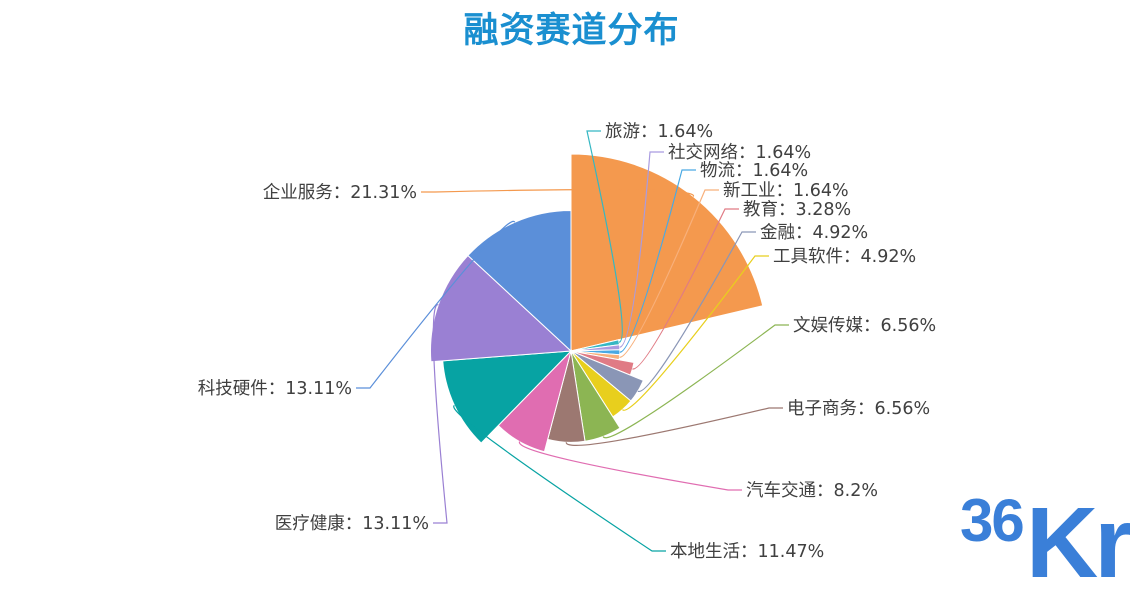 The height and width of the screenshot is (590, 1143). Describe the element at coordinates (991, 520) in the screenshot. I see `svg-text: 36` at that location.